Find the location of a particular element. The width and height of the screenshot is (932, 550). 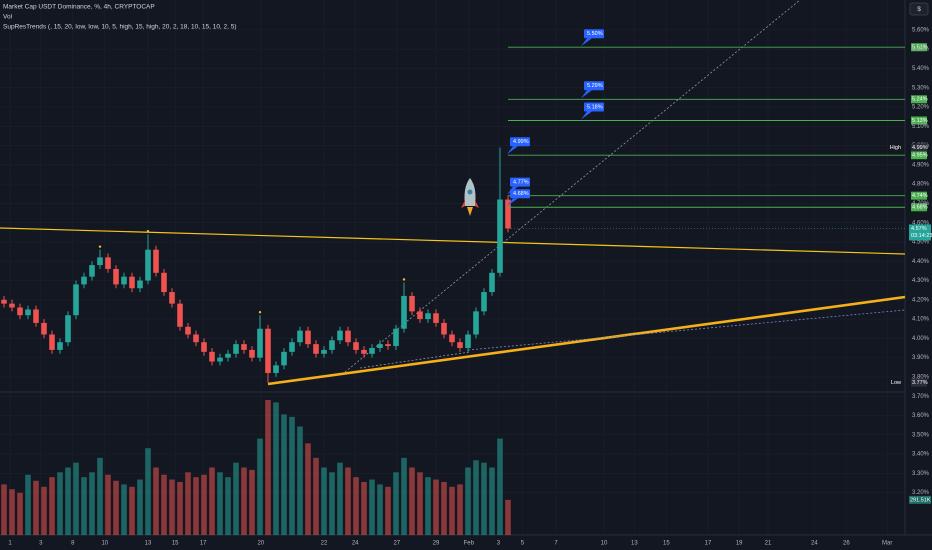

y-tick-label: 3.90% is located at coordinates (921, 358).